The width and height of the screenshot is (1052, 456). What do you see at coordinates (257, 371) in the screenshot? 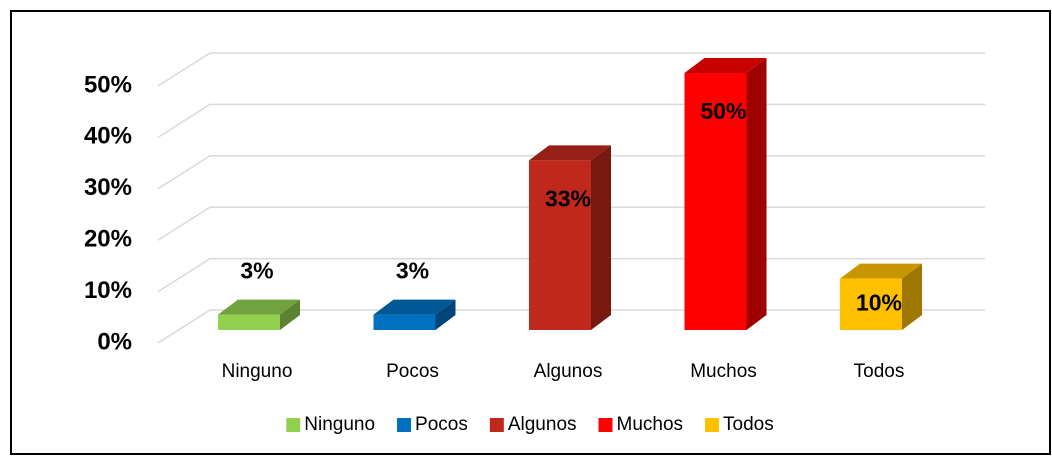
I see `x-tick-label: Ninguno` at bounding box center [257, 371].